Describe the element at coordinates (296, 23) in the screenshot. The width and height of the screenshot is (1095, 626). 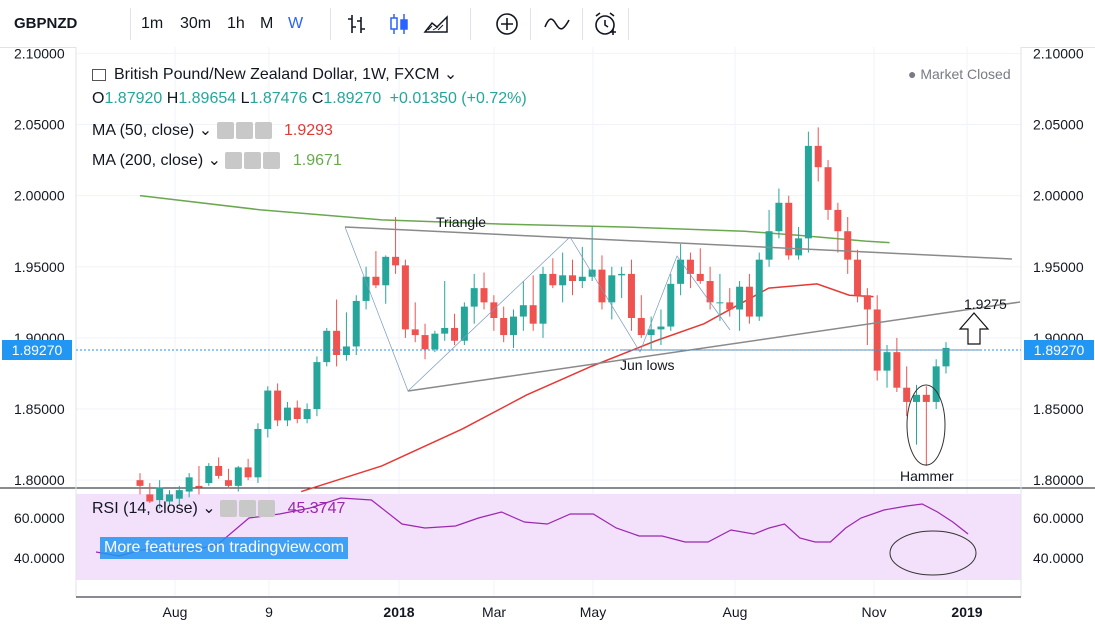
I see `interval-week: W` at that location.